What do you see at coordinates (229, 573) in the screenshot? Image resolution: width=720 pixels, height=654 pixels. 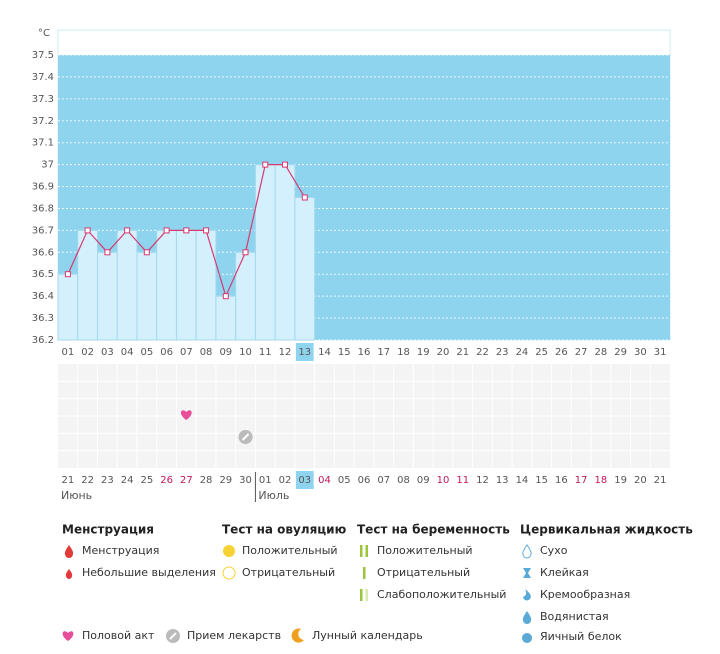 I see `ovulation-icon` at bounding box center [229, 573].